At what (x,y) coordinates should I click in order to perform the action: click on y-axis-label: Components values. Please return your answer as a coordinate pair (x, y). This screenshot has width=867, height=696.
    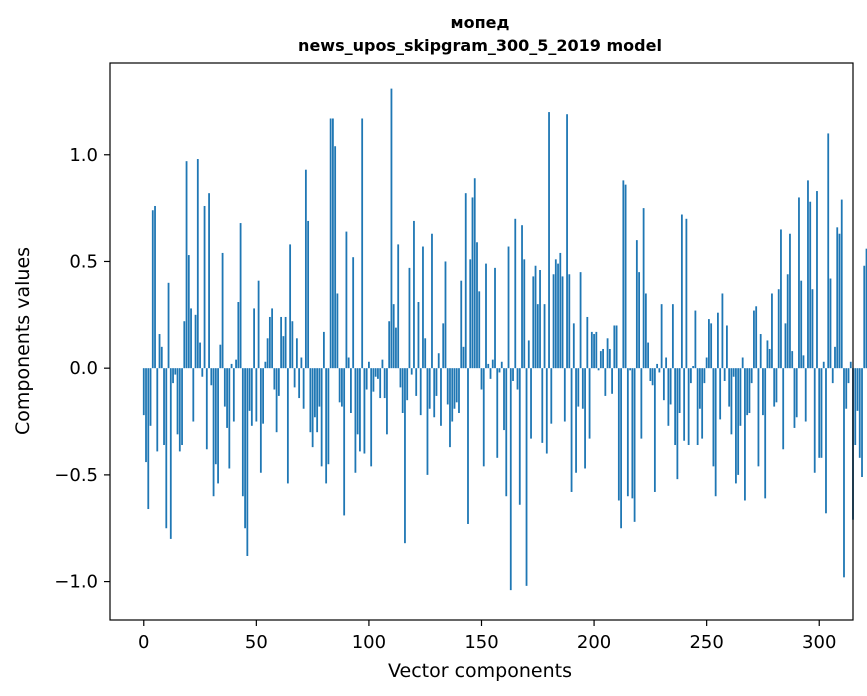
    Looking at the image, I should click on (23, 341).